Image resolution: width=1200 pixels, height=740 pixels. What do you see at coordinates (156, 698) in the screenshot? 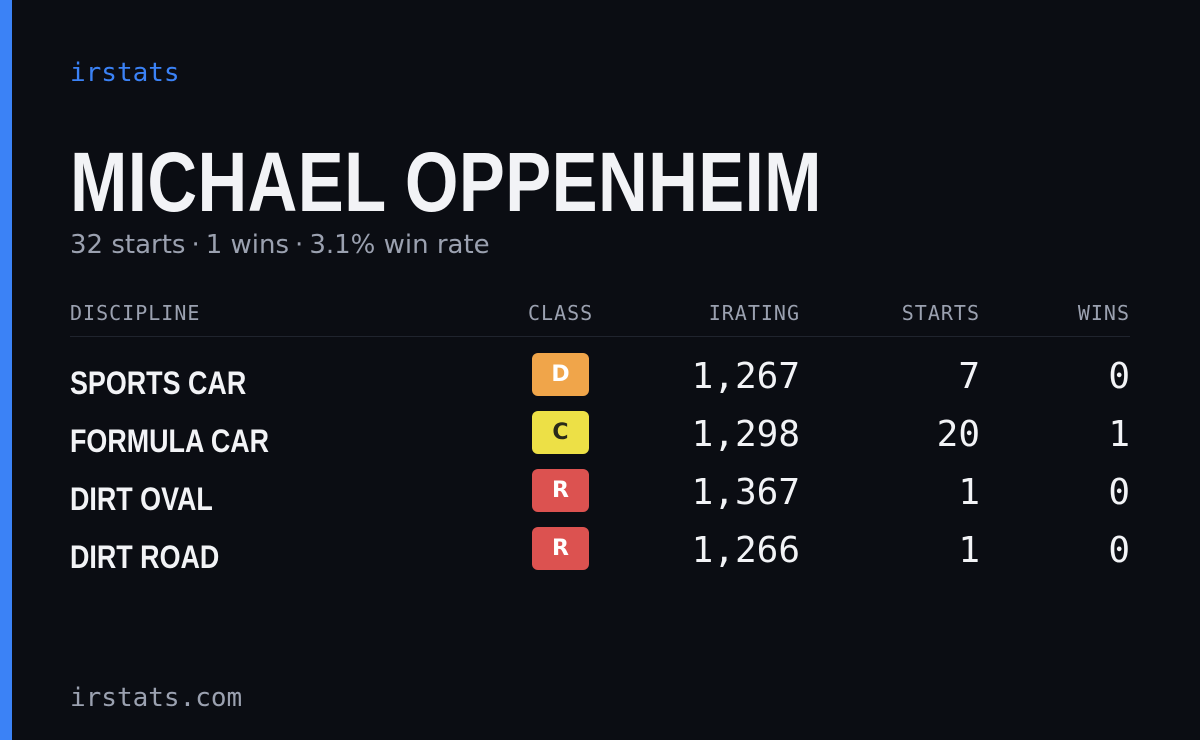
I see `footer-url: irstats.com` at bounding box center [156, 698].